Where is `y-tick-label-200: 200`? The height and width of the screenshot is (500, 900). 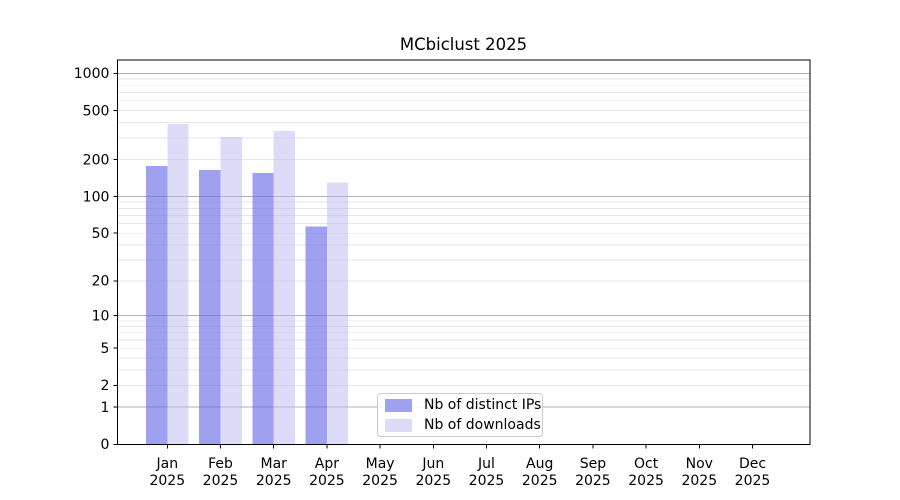 y-tick-label-200: 200 is located at coordinates (96, 160).